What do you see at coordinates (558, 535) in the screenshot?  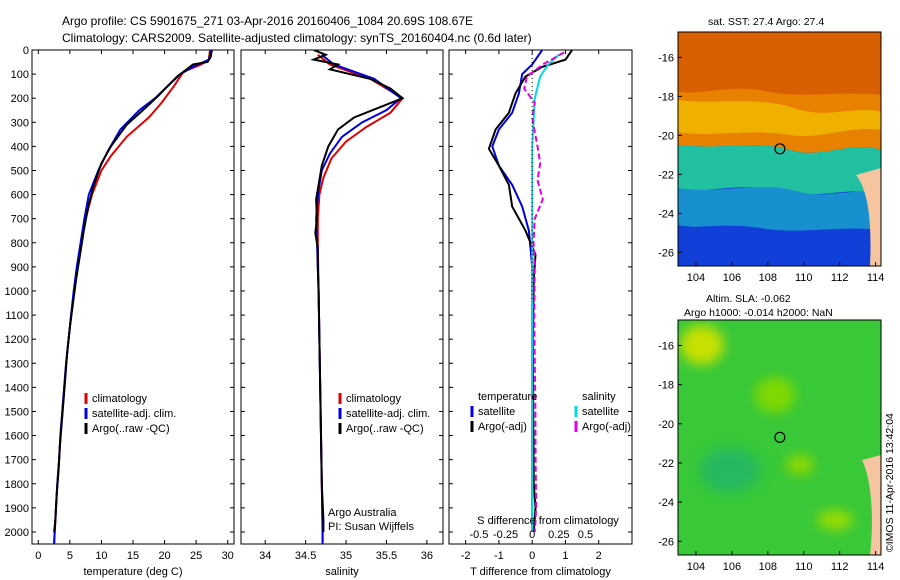 I see `s-tick-label: 0.25` at bounding box center [558, 535].